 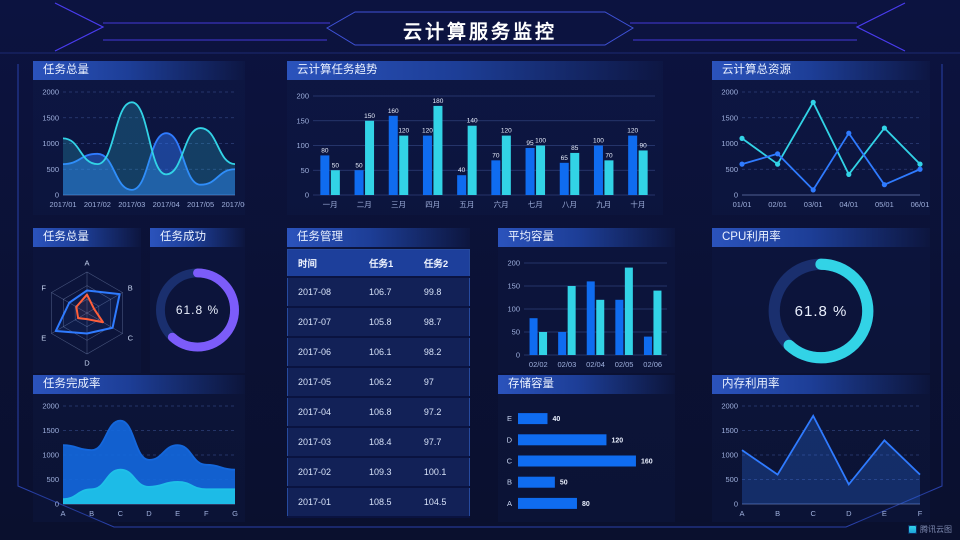 What do you see at coordinates (139, 459) in the screenshot?
I see `completion-chart: 0 500 1000 1500 2000 A B C D E F G` at bounding box center [139, 459].